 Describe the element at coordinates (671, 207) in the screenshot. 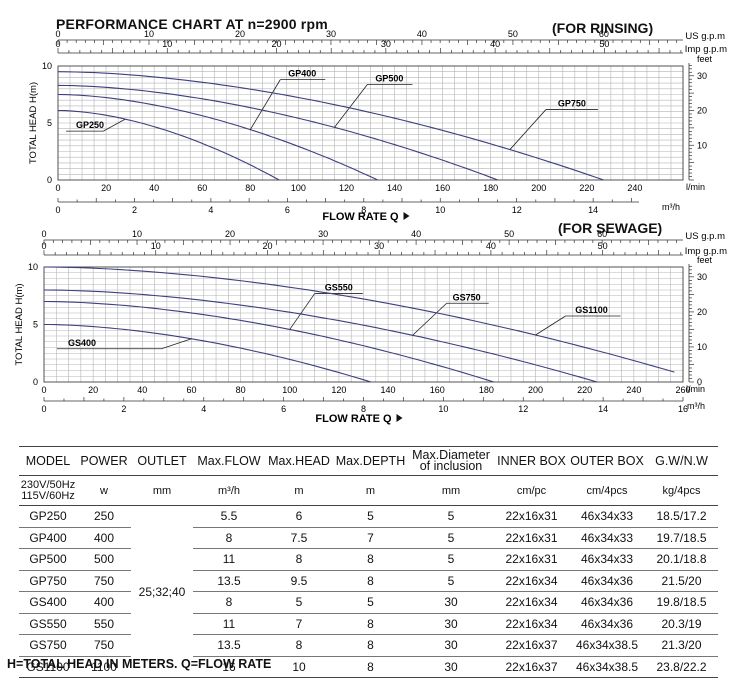

I see `x-m3-unit-label: m³/h` at that location.